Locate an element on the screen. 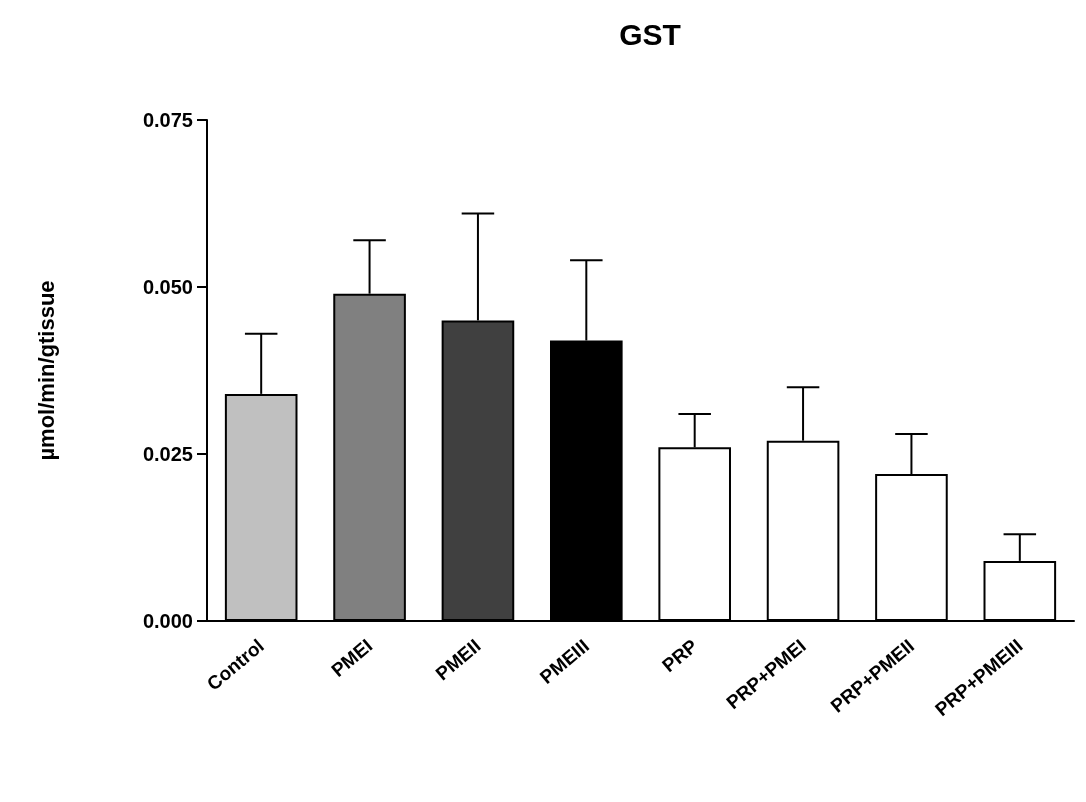 This screenshot has height=802, width=1086. y-tick-label: 0.000 is located at coordinates (167, 621).